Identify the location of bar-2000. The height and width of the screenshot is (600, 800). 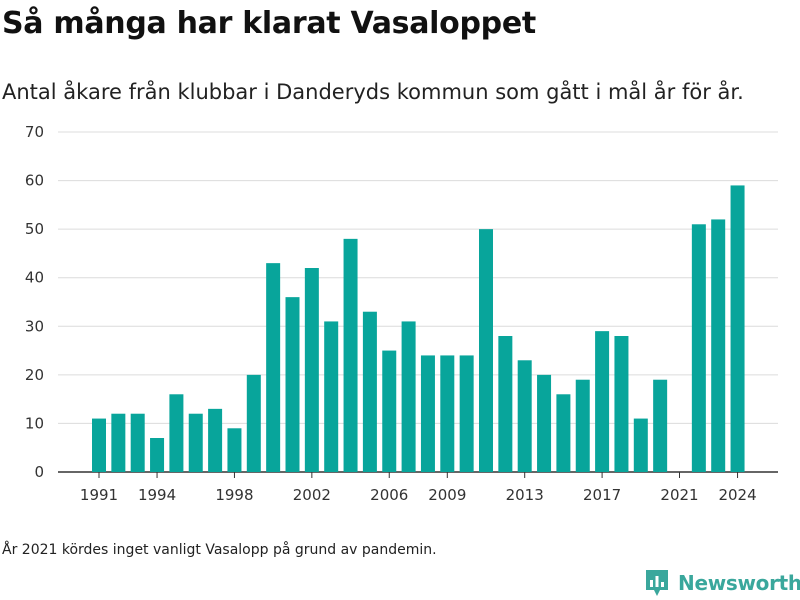
(273, 367).